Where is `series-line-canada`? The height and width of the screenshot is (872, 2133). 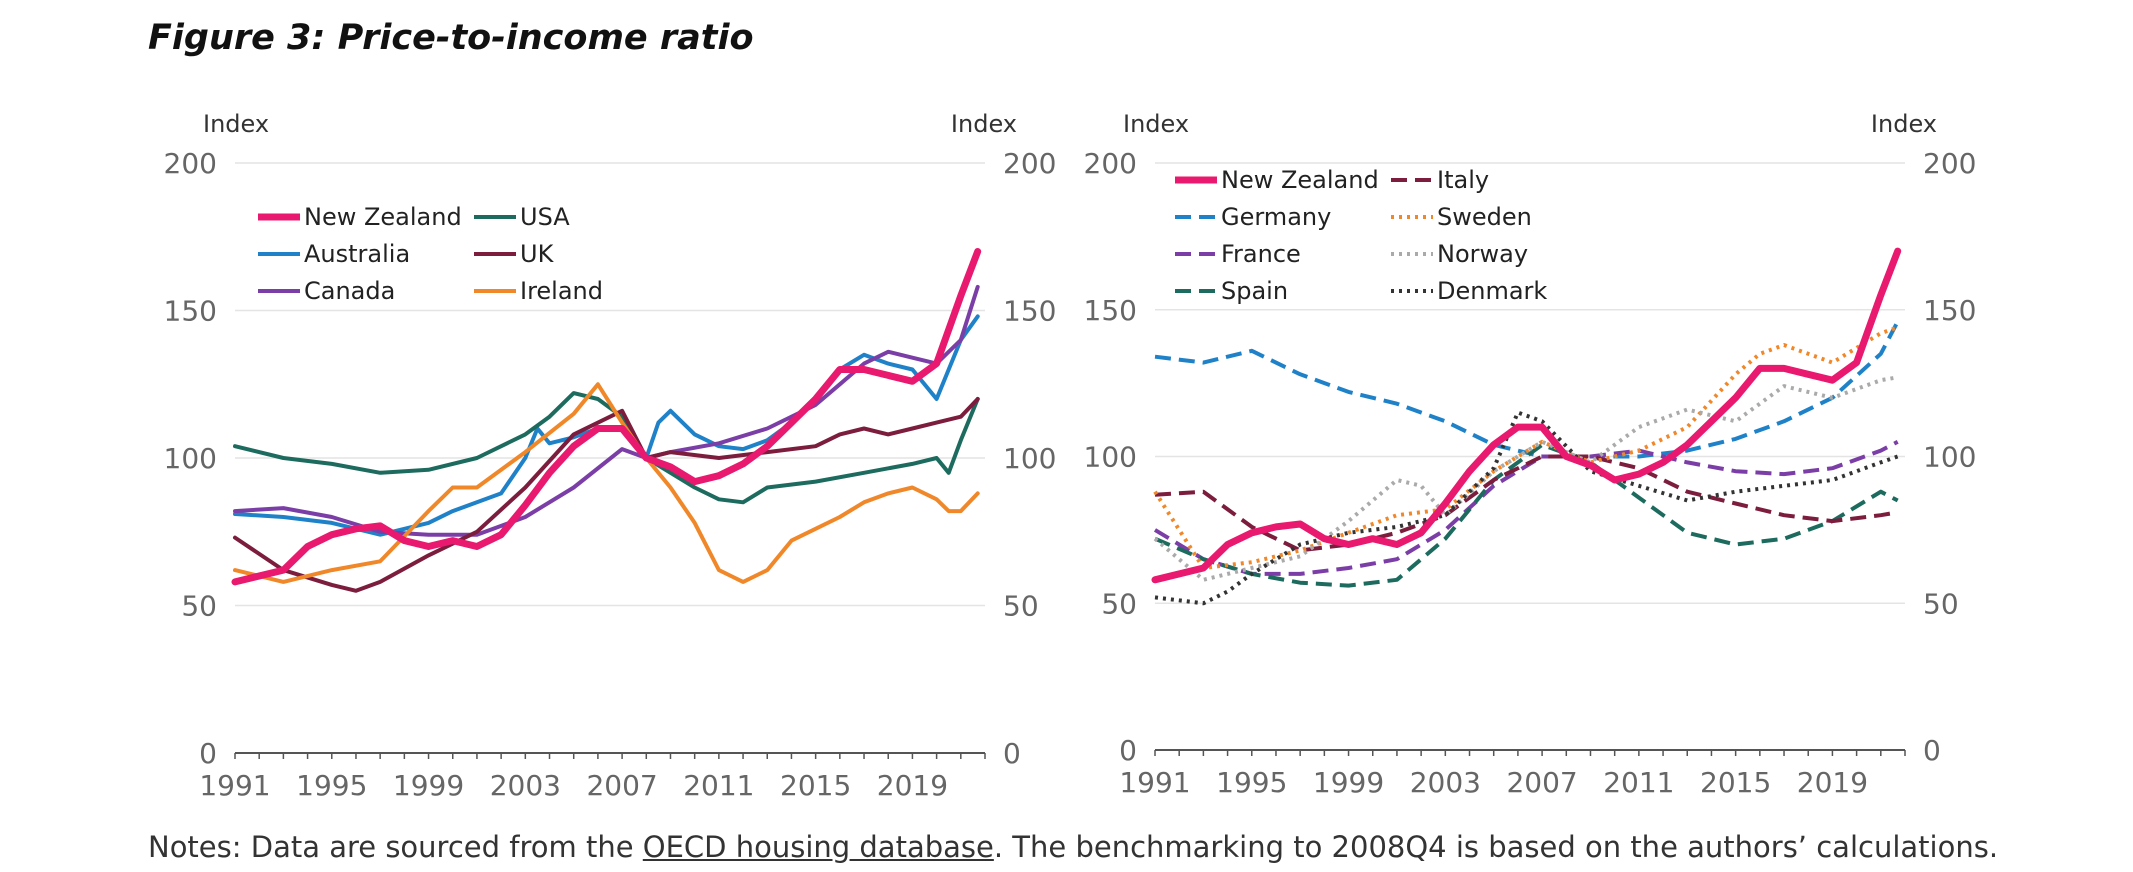
series-line-canada is located at coordinates (606, 410).